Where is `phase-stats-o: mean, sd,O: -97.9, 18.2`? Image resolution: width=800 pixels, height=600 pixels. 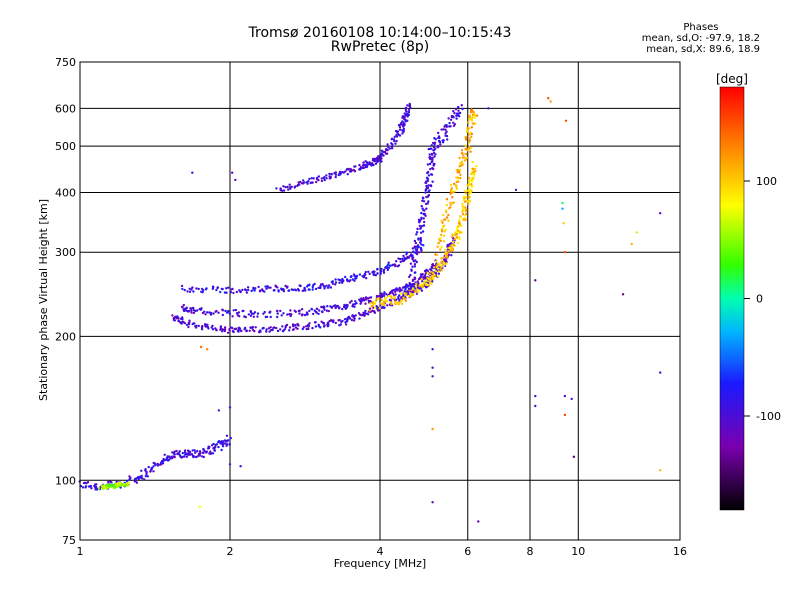
phase-stats-o: mean, sd,O: -97.9, 18.2 is located at coordinates (700, 38).